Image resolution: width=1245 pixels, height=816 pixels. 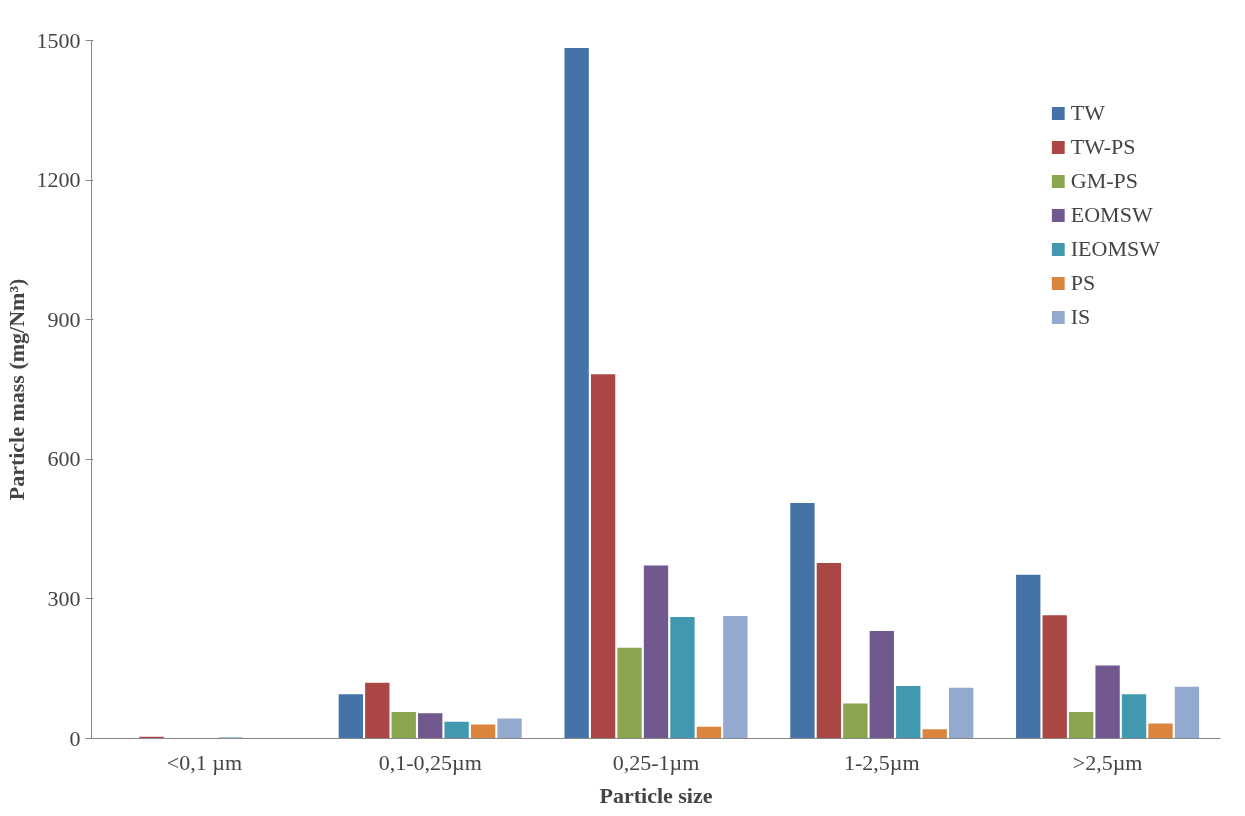 What do you see at coordinates (656, 795) in the screenshot?
I see `x-axis-title: Particle size` at bounding box center [656, 795].